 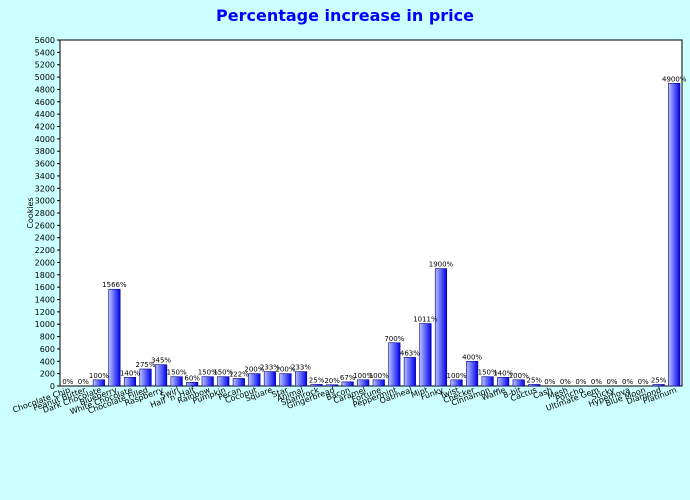 What do you see at coordinates (674, 79) in the screenshot?
I see `data-label: 4900%` at bounding box center [674, 79].